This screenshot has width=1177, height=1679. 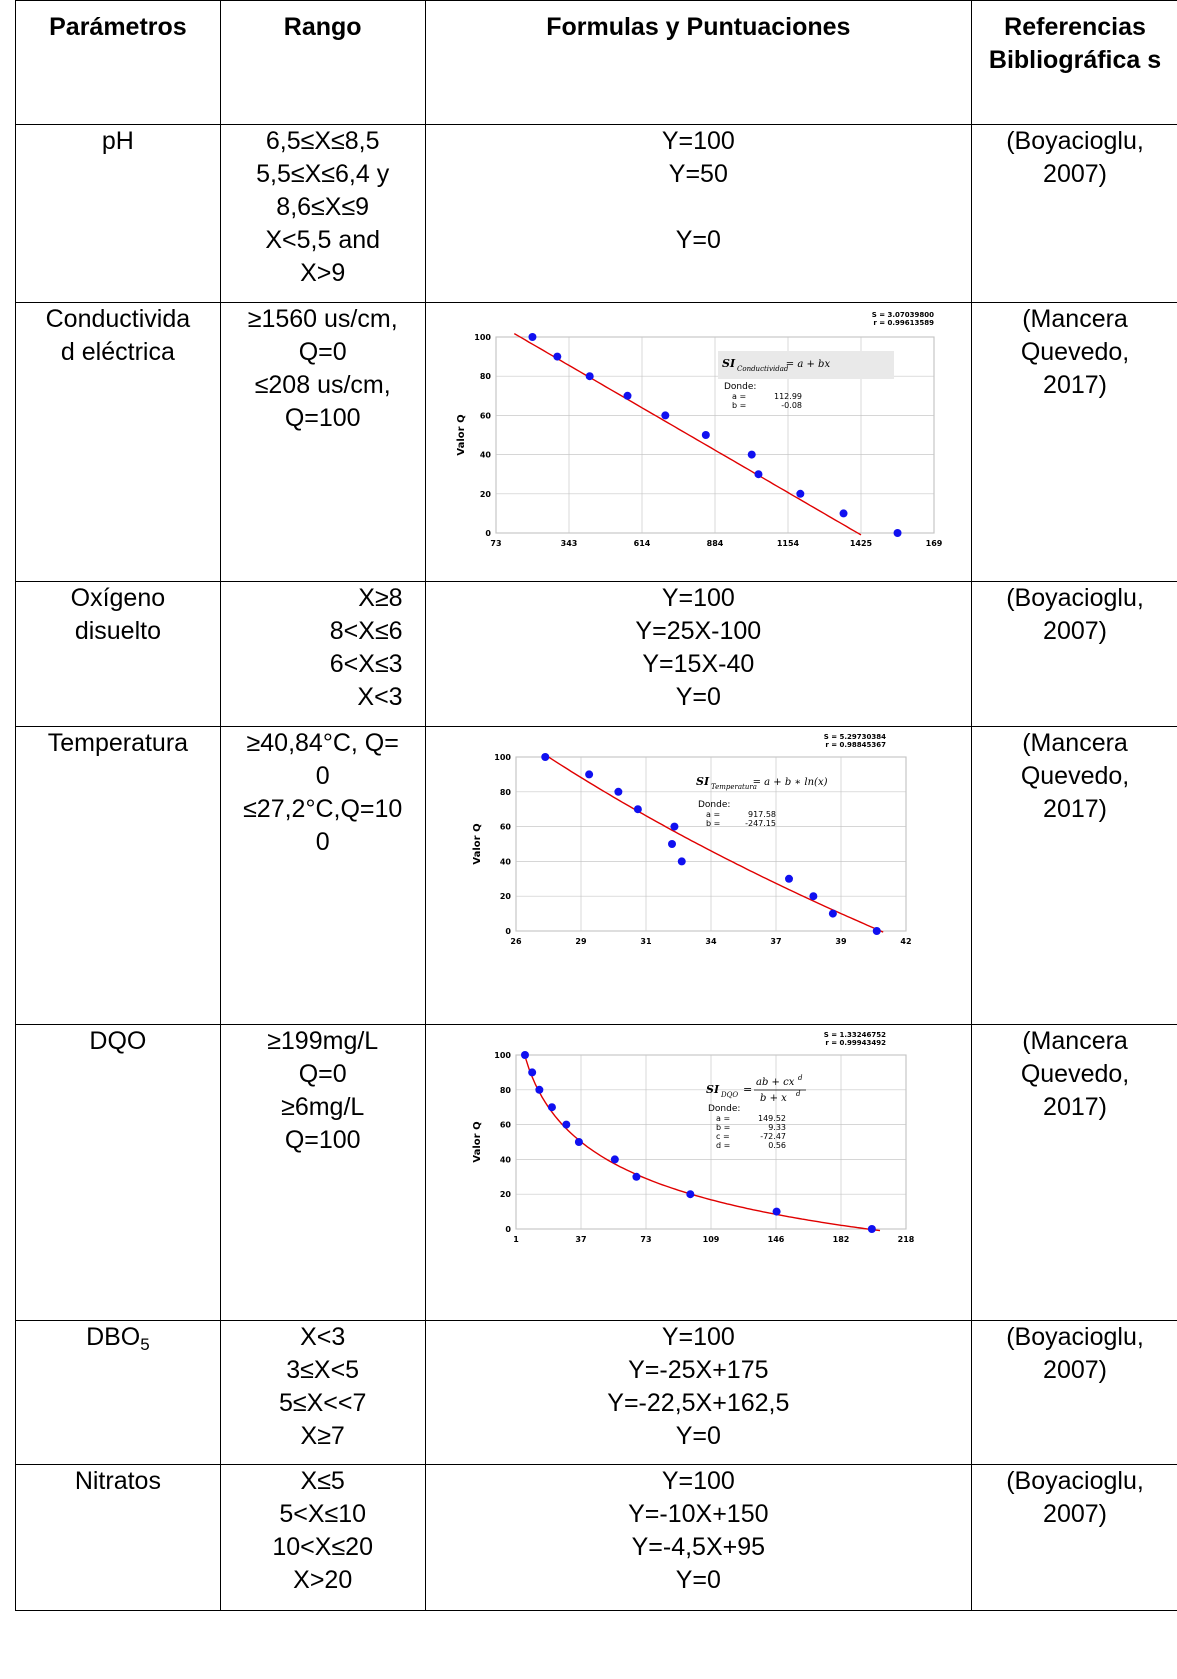 I want to click on formulas-nitratos: Y=100 Y=-10X+150 Y=-4,5X+95 Y=0, so click(x=698, y=1537).